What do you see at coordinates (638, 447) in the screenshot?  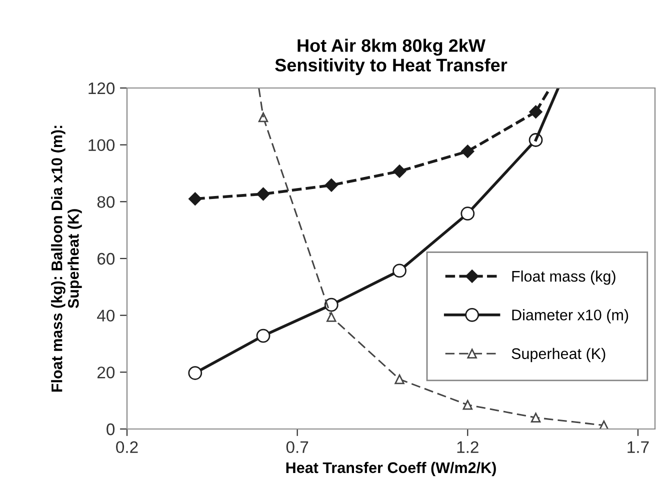 I see `x-tick-label: 1.7` at bounding box center [638, 447].